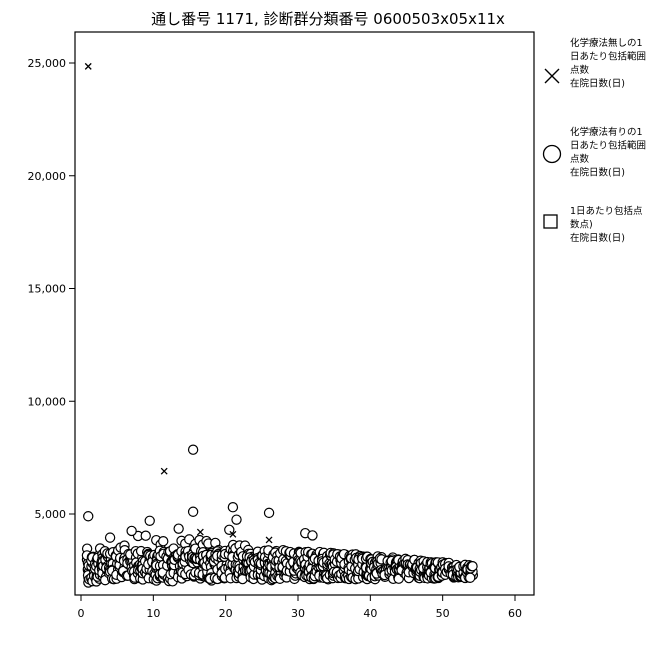  I want to click on legend-label-line: 1日あたり包括点, so click(606, 211).